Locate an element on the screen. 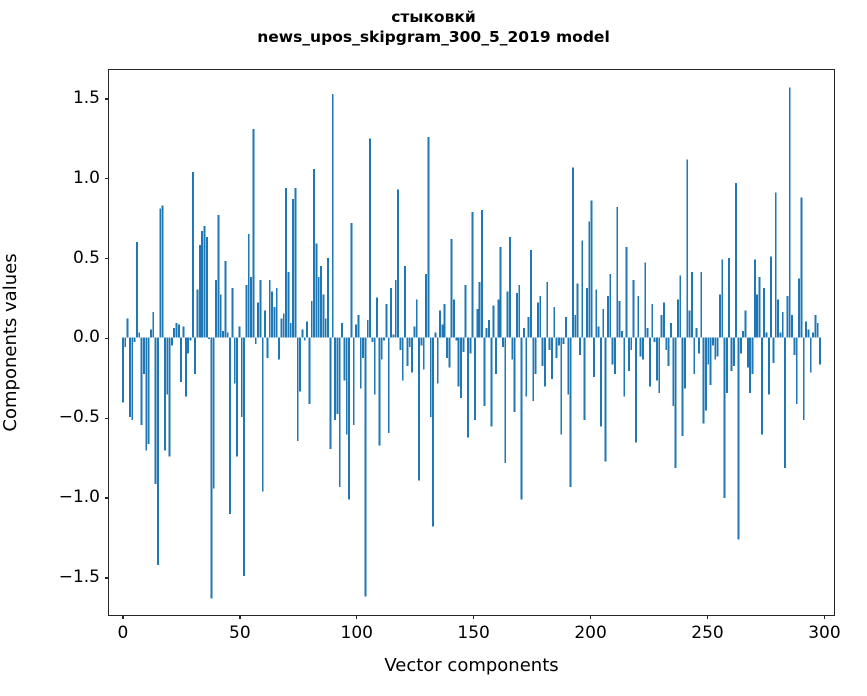  x-tick-label: 50 is located at coordinates (240, 633).